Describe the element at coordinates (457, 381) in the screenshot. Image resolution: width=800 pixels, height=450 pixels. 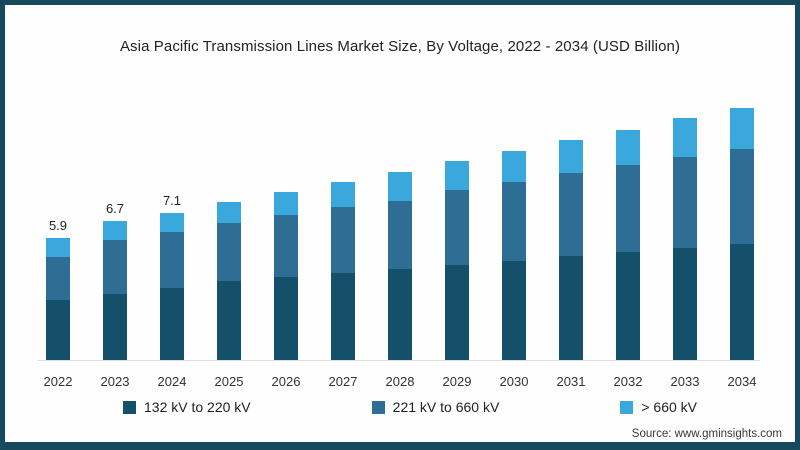
I see `x-tick-label: 2029` at that location.